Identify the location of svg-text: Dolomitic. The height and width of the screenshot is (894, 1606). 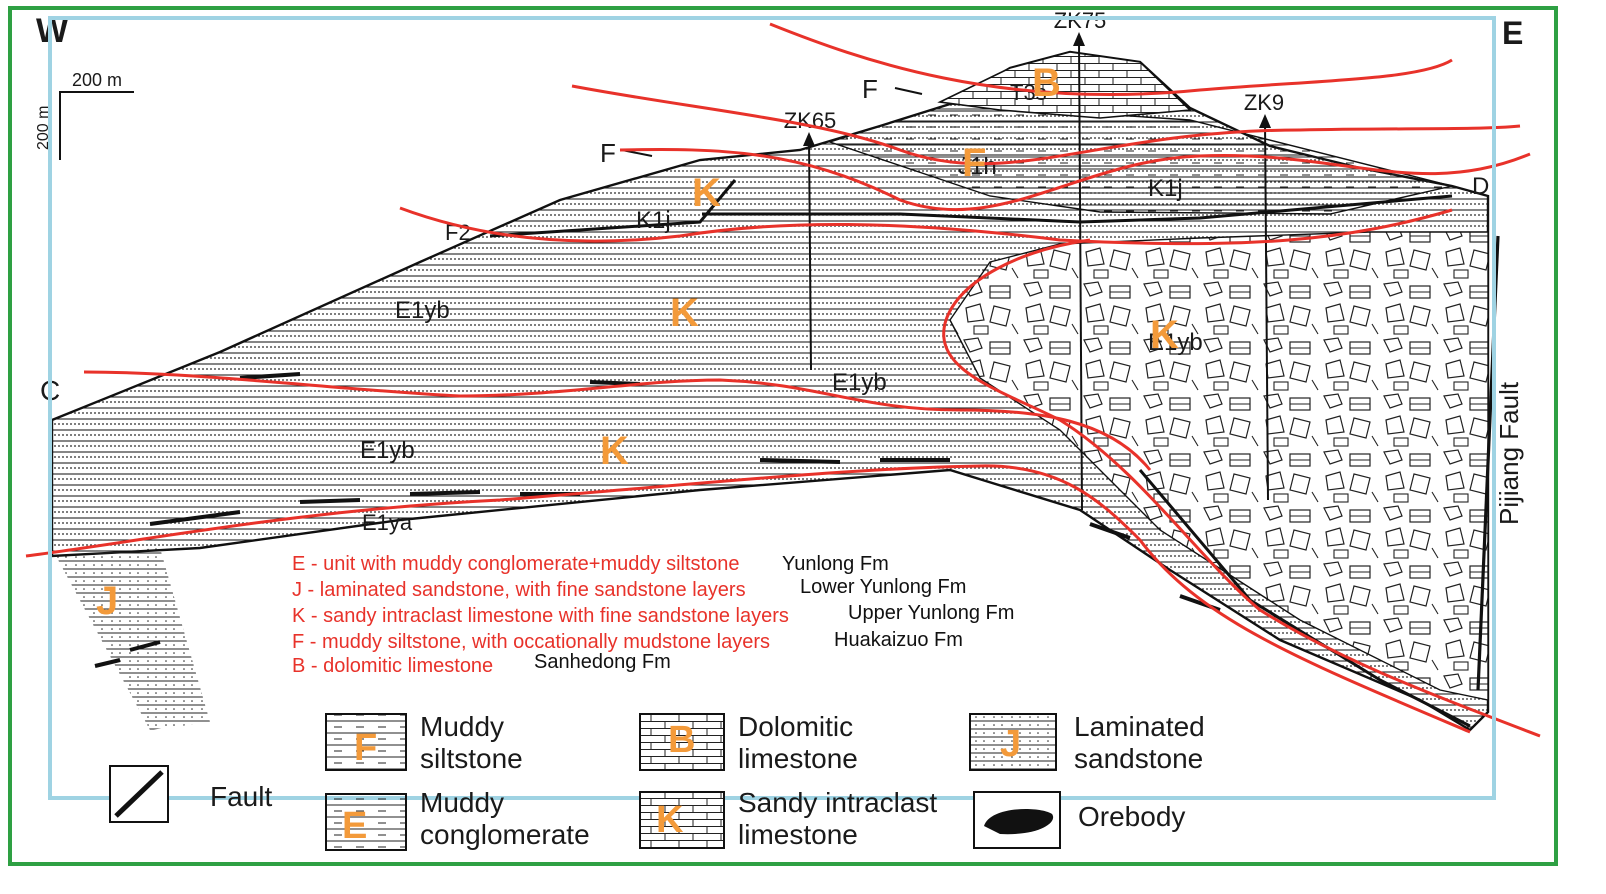
(795, 726).